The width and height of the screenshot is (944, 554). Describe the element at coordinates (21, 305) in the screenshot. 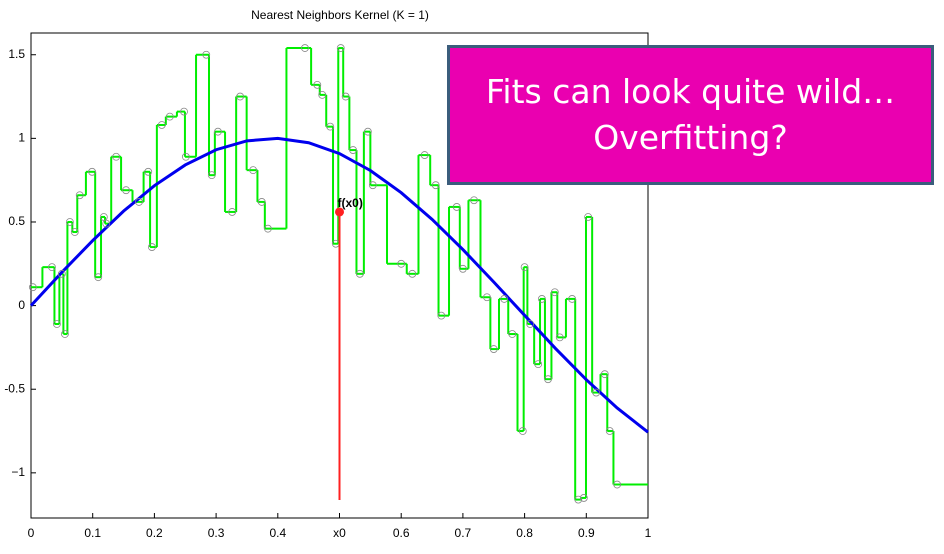

I see `y-tick-label: 0` at that location.